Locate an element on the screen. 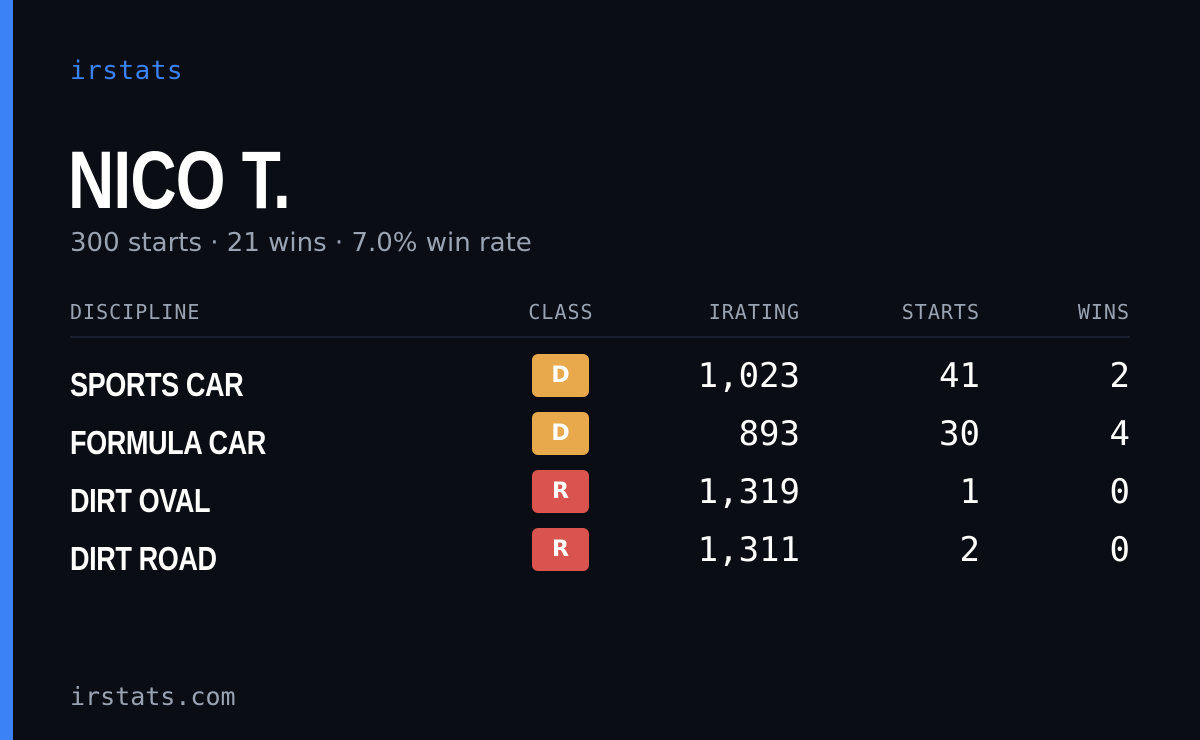 The width and height of the screenshot is (1200, 740). irating-value: 893 is located at coordinates (769, 434).